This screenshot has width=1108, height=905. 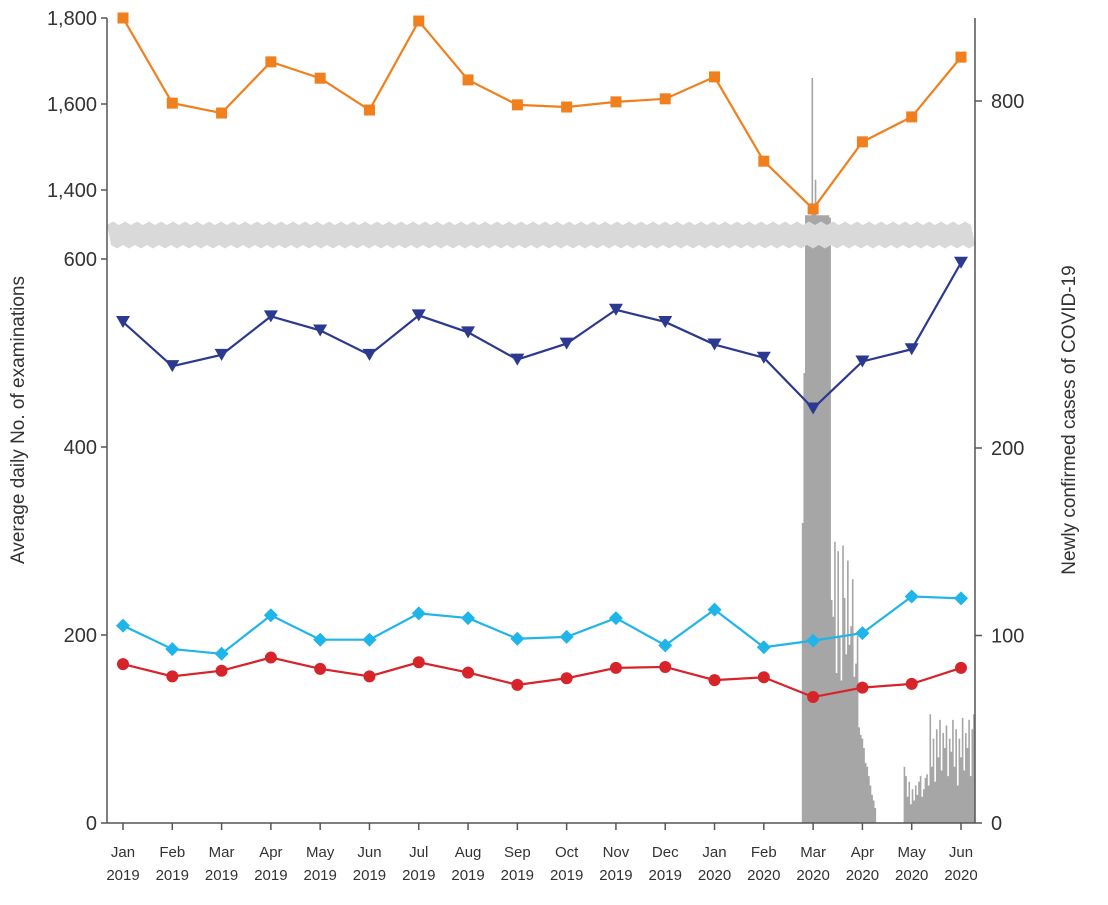 I want to click on left-tick-label: 600, so click(x=80, y=260).